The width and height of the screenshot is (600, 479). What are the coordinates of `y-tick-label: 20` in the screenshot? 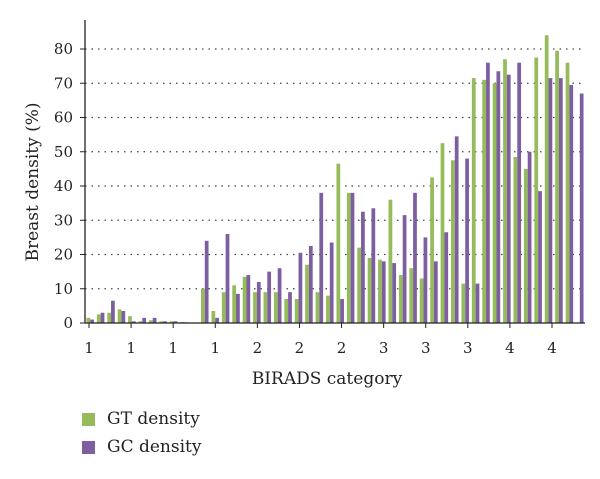 It's located at (63, 255).